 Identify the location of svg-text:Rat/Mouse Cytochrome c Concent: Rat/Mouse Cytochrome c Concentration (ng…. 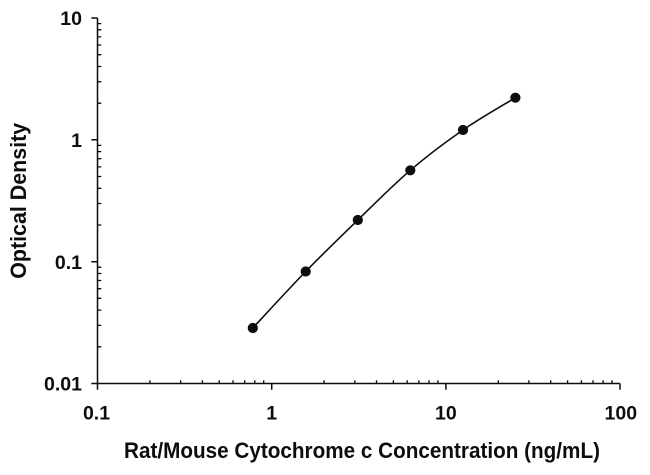
(362, 450).